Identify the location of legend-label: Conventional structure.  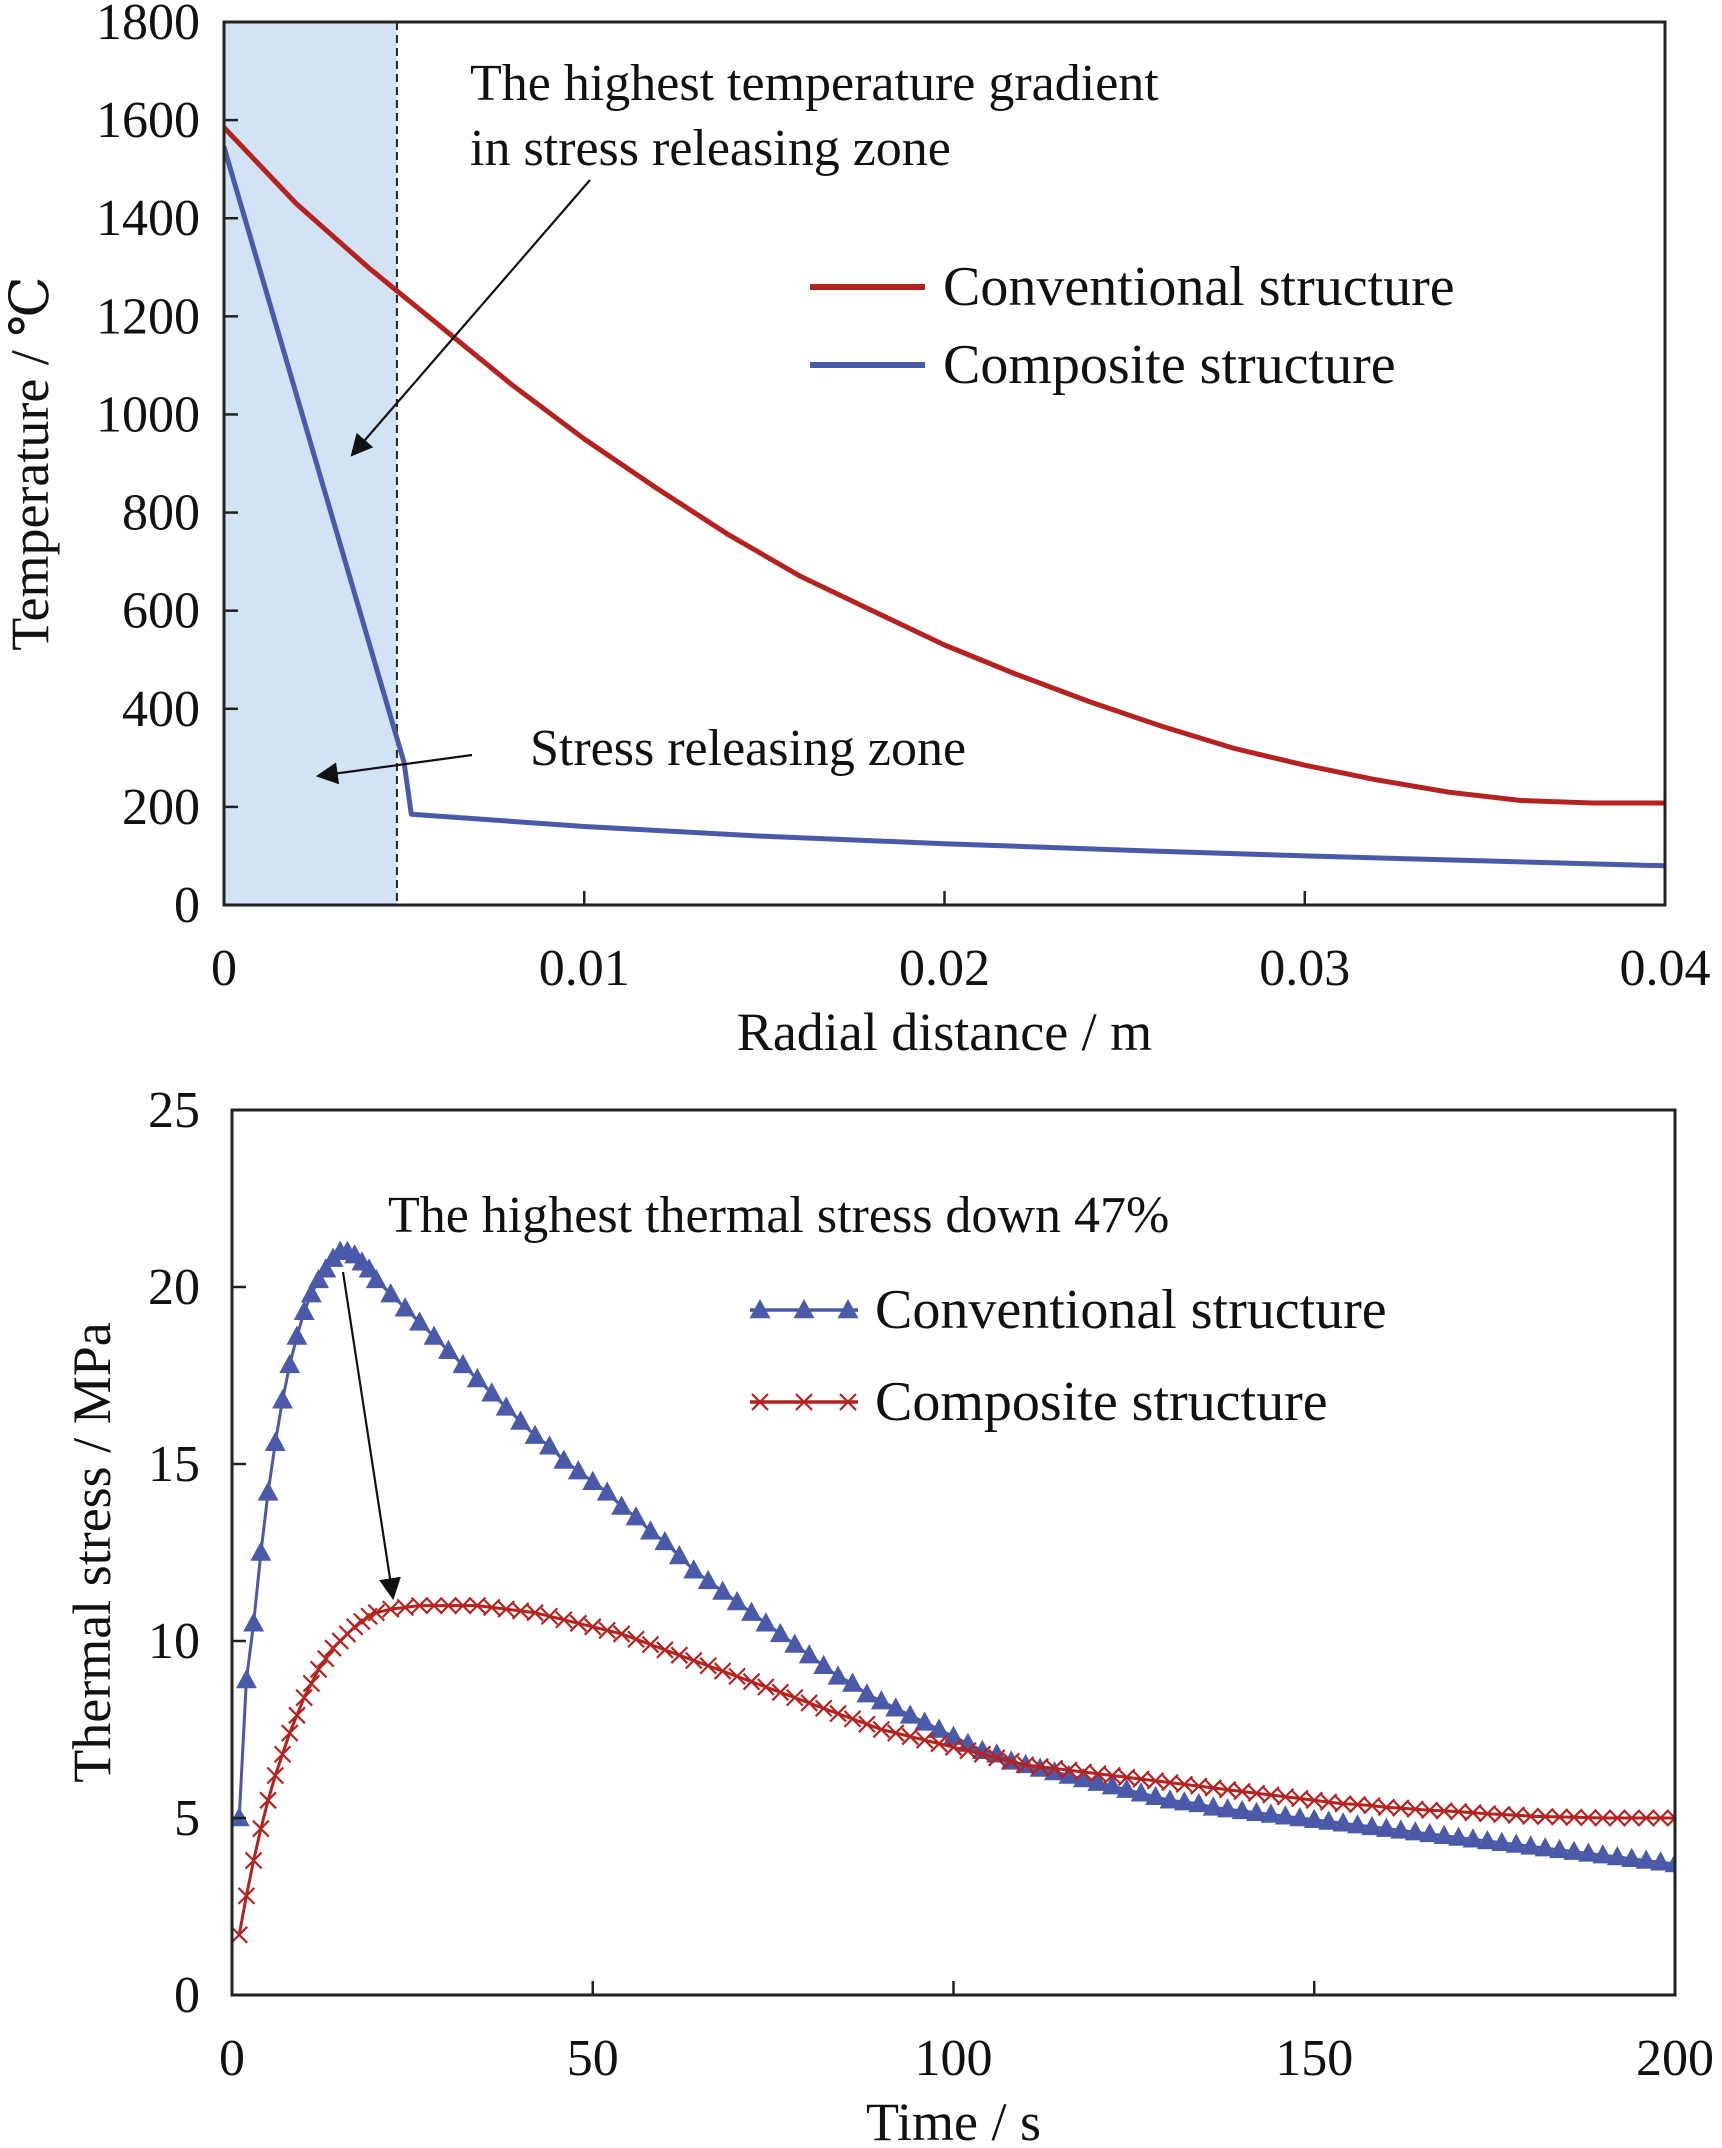
(1131, 1310).